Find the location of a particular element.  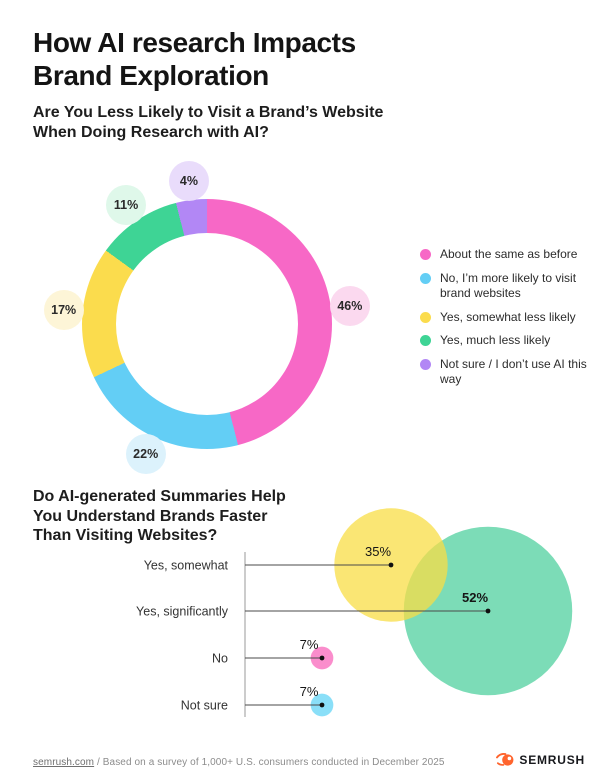

donut-percent-badge: 11% is located at coordinates (126, 204).